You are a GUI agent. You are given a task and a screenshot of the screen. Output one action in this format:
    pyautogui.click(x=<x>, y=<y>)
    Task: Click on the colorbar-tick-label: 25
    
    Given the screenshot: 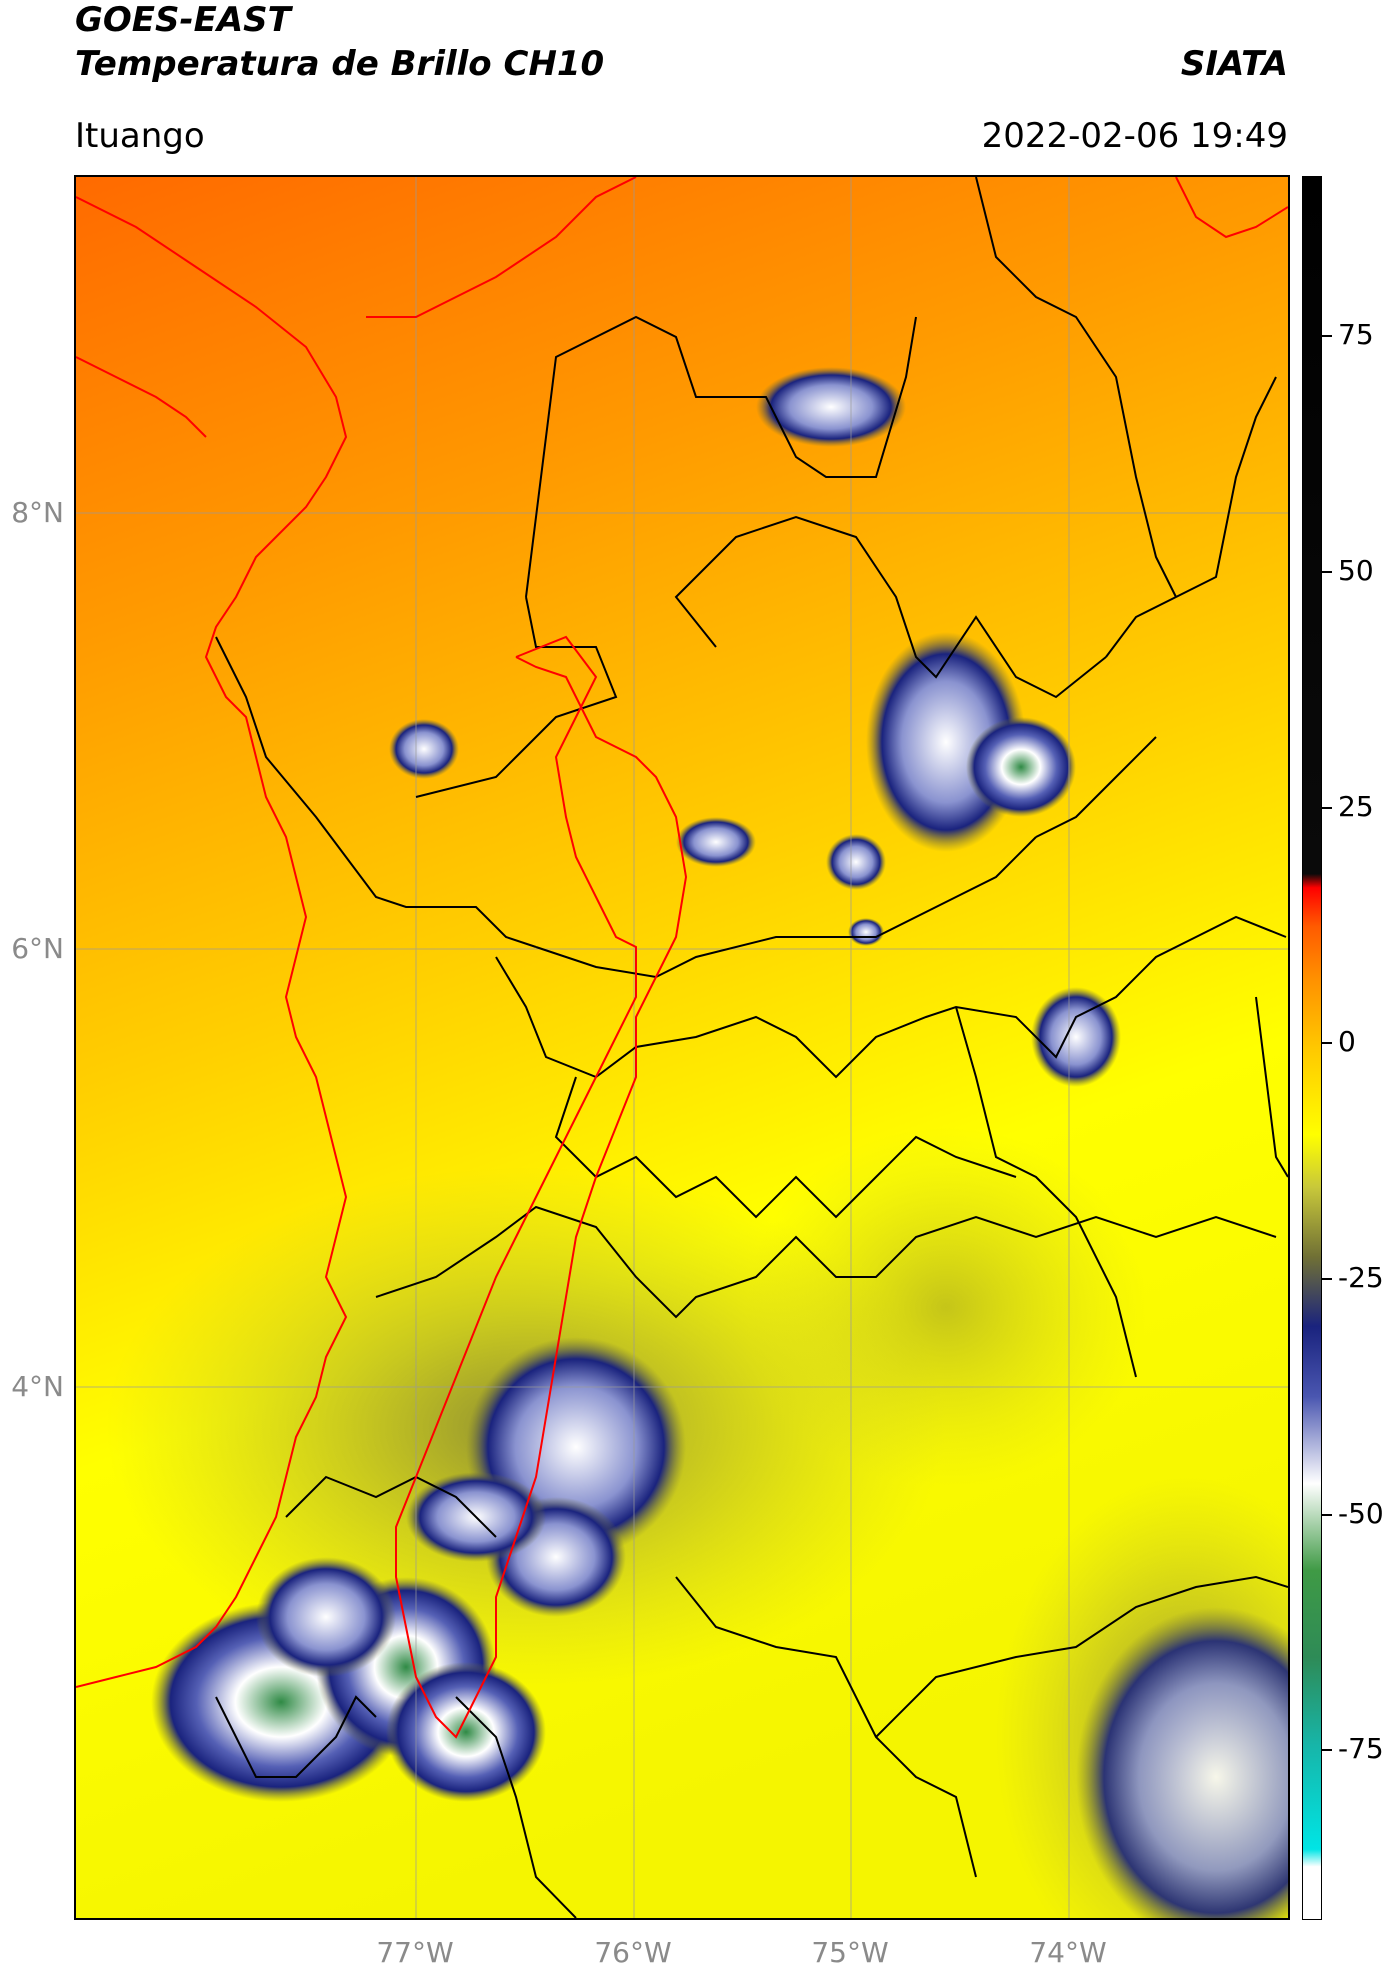 What is the action you would take?
    pyautogui.click(x=1356, y=806)
    